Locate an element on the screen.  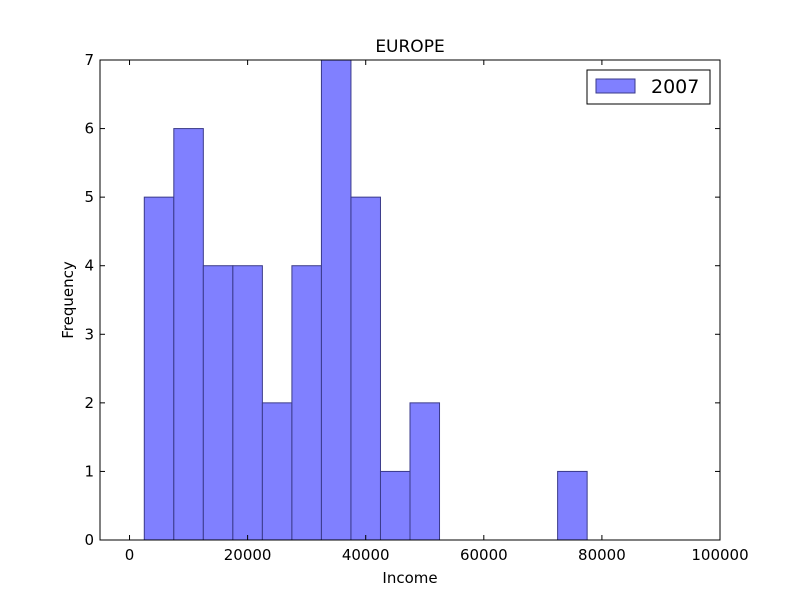
y-tick-label: 4 is located at coordinates (89, 266).